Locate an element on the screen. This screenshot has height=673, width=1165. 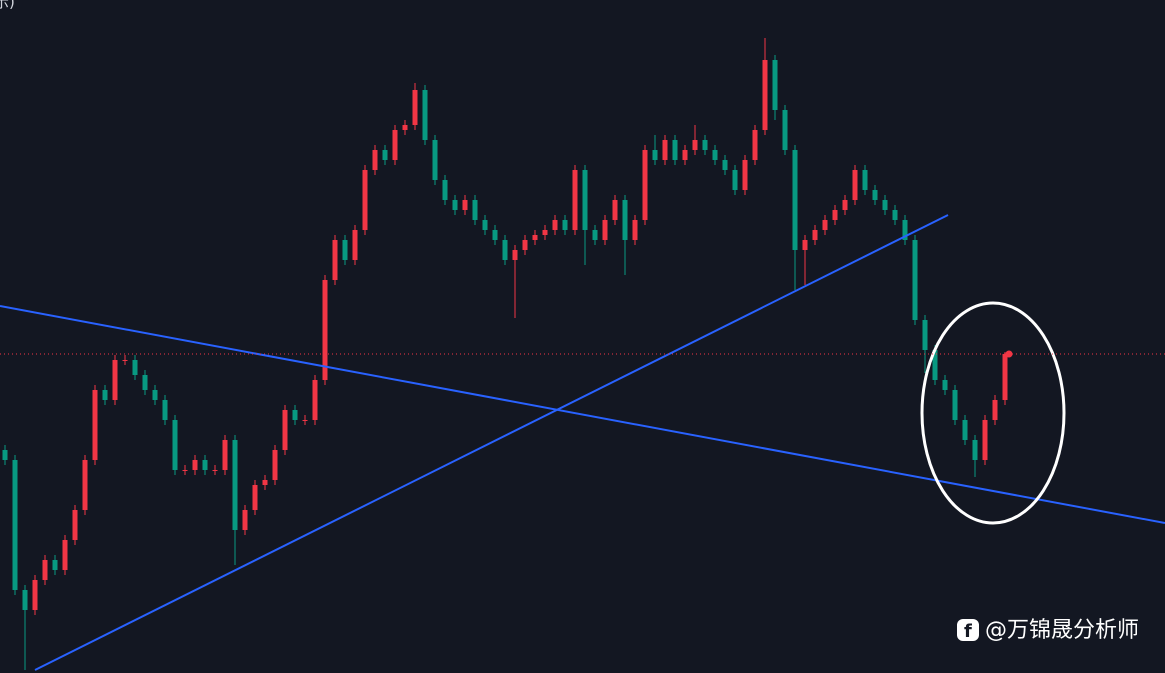
facebook-icon-letter: f is located at coordinates (968, 631).